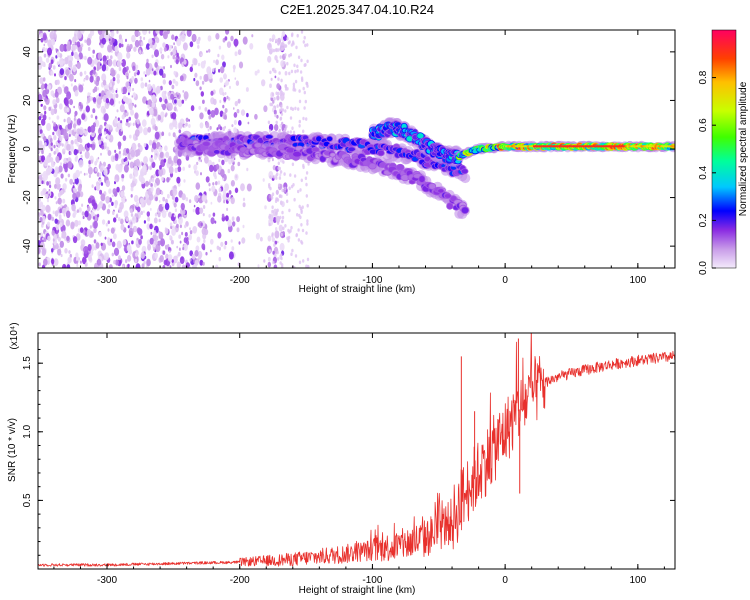  I want to click on x-tick-label: 100, so click(637, 580).